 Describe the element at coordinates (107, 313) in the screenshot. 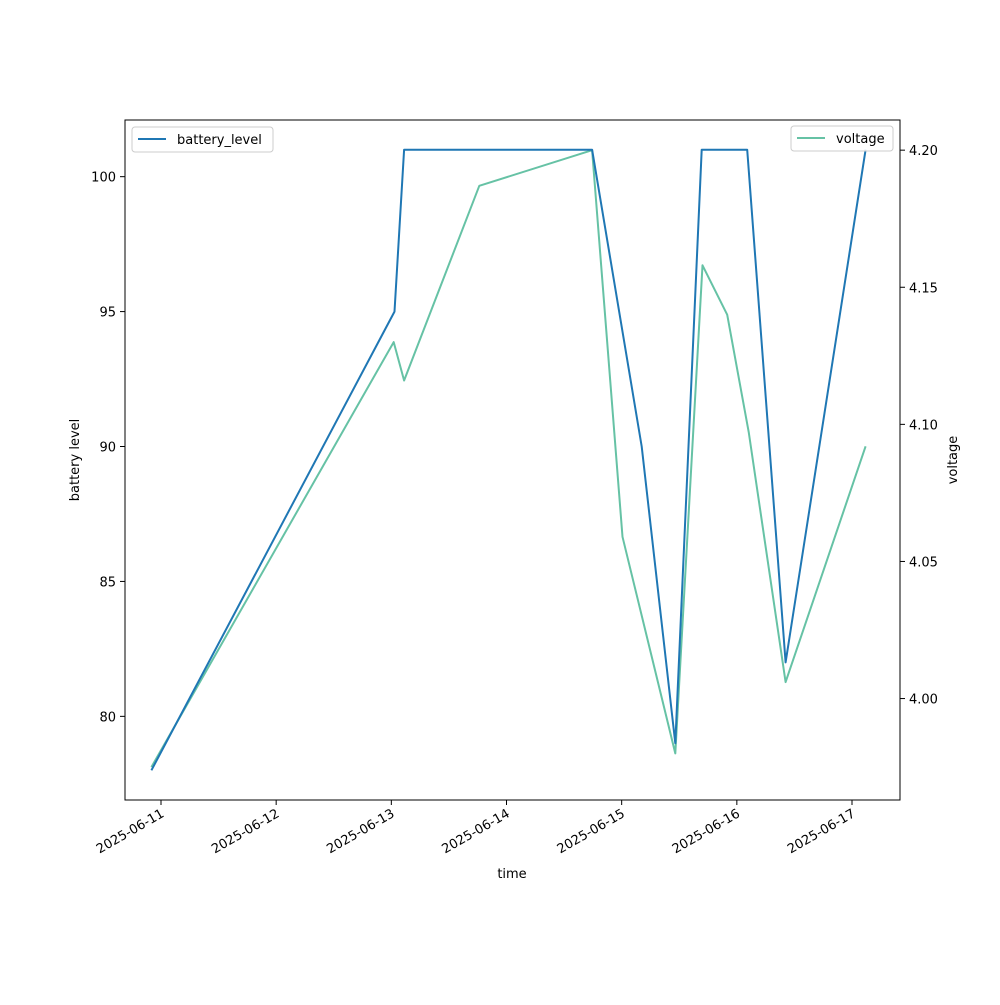

I see `y-left-tick-label: 95` at that location.